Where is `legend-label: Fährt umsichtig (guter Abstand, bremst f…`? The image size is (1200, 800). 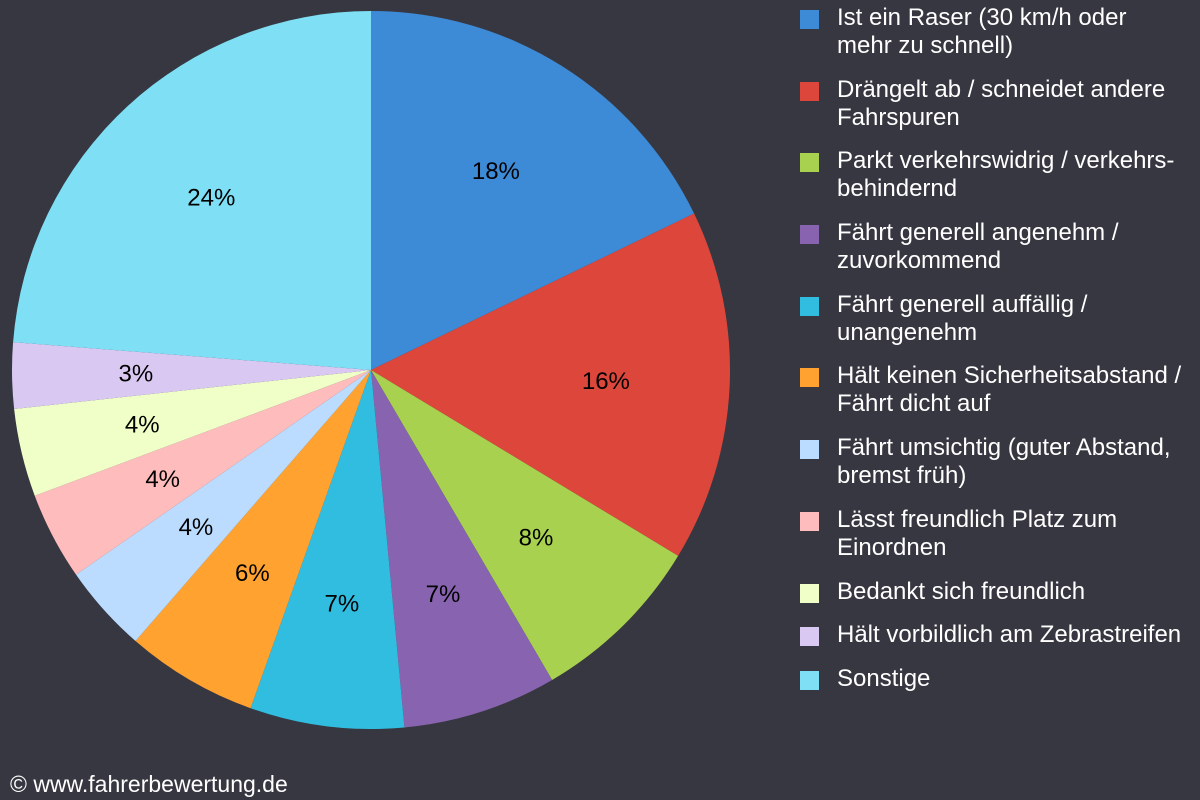
legend-label: Fährt umsichtig (guter Abstand, bremst f… is located at coordinates (1004, 462).